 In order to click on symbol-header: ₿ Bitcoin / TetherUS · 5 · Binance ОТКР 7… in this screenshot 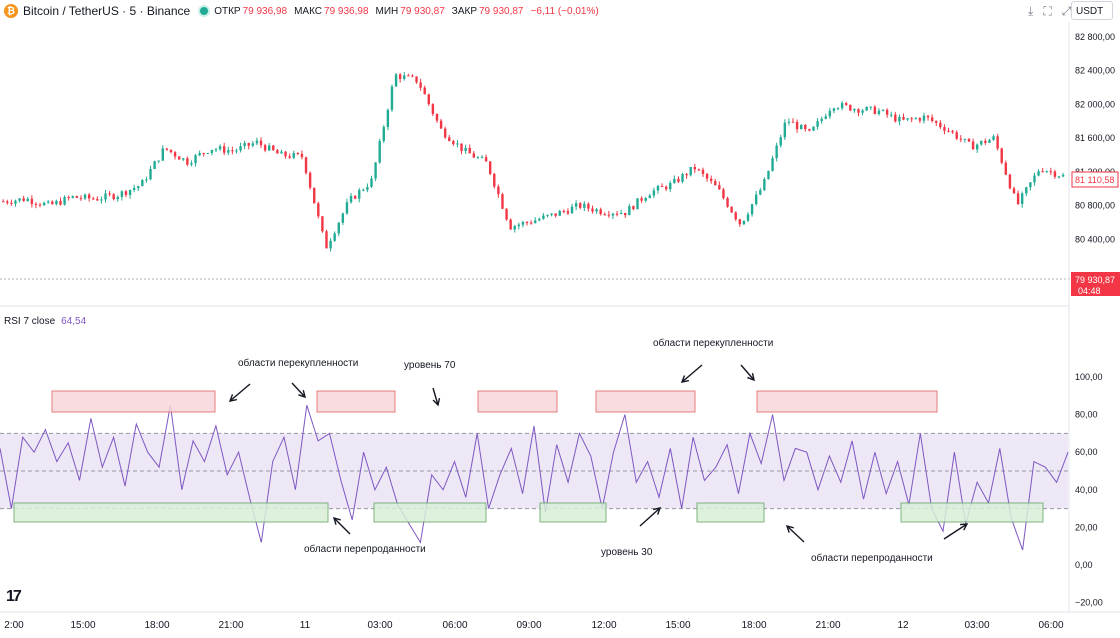, I will do `click(535, 11)`.